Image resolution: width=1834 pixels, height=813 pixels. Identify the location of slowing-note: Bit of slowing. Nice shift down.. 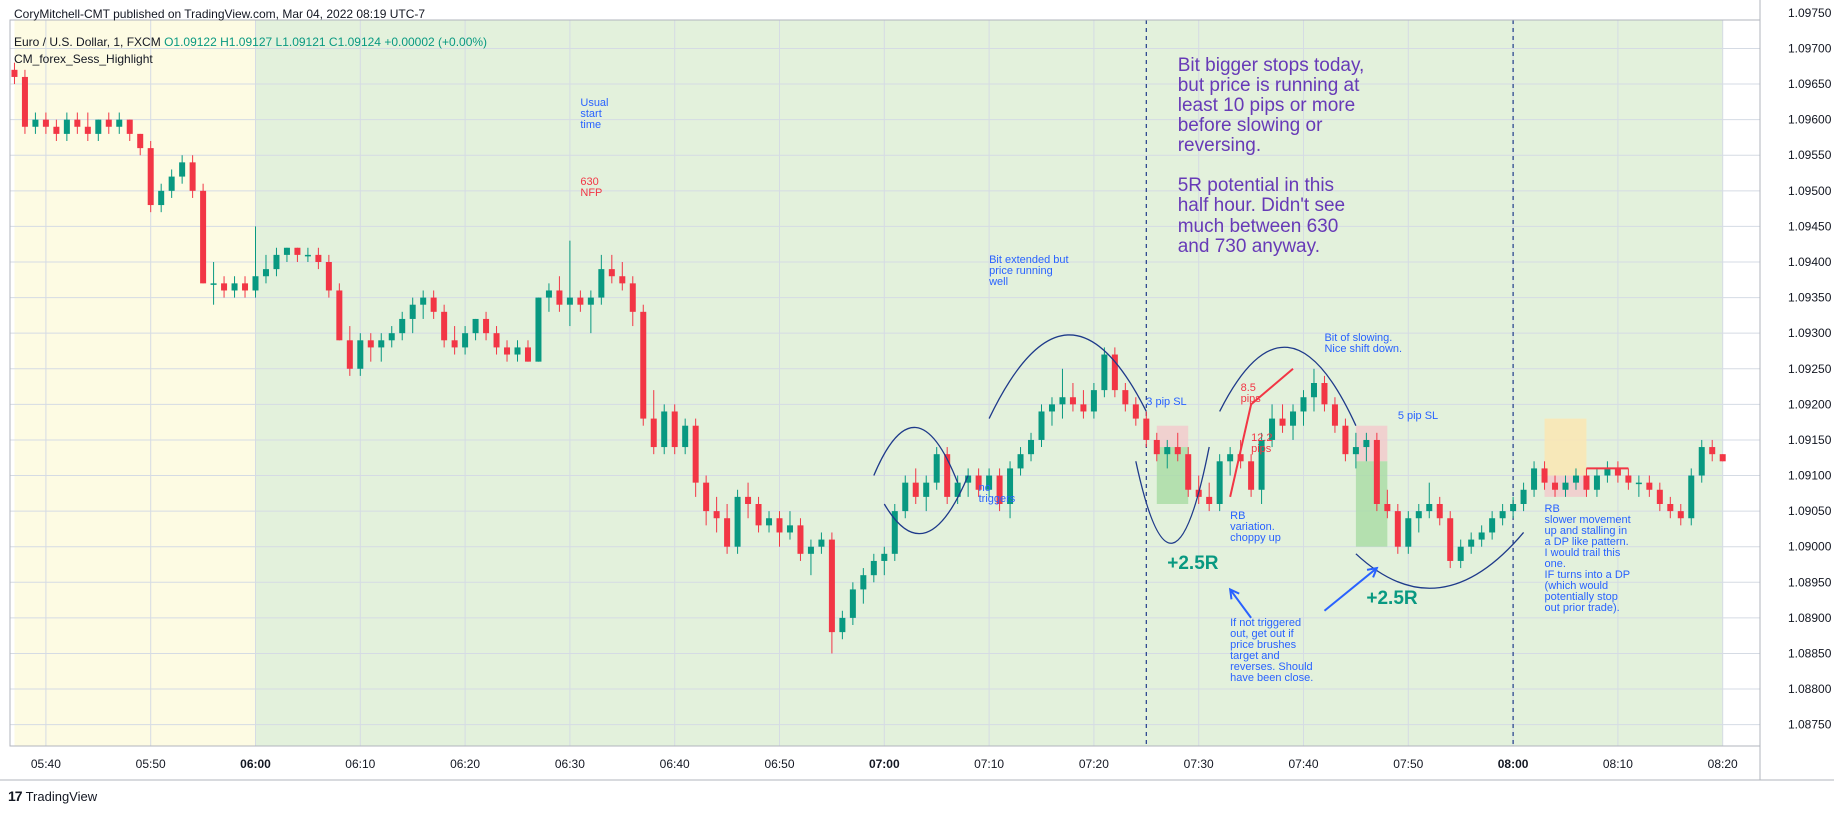
(1363, 344).